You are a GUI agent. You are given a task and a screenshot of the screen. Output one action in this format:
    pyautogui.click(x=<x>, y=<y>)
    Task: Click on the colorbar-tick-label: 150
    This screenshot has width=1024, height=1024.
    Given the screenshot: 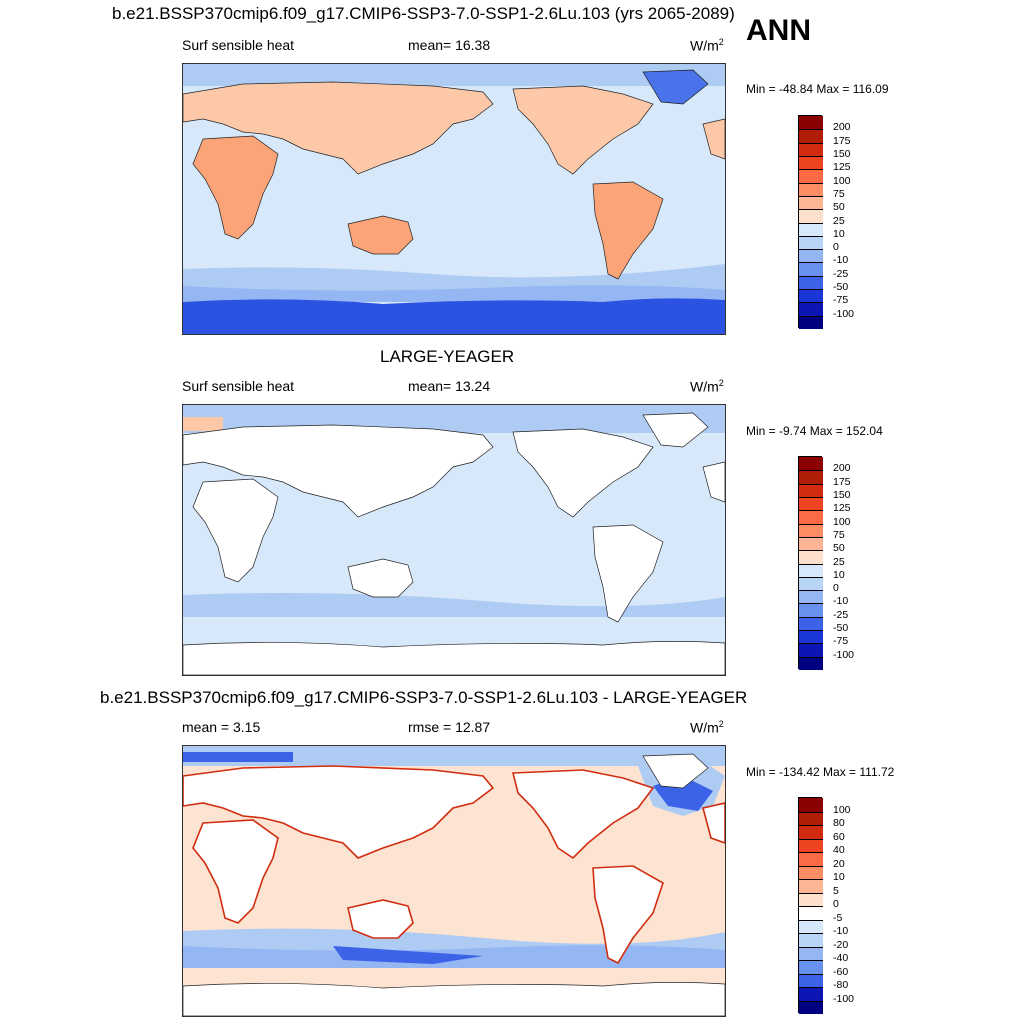 What is the action you would take?
    pyautogui.click(x=842, y=153)
    